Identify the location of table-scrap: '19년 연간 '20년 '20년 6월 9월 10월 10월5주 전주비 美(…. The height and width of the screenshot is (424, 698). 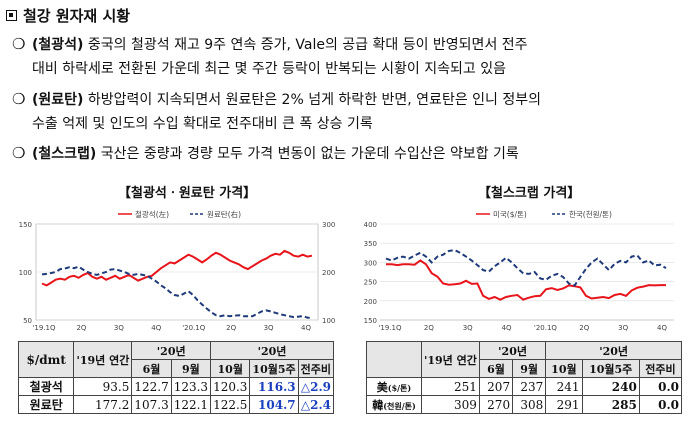
(524, 377).